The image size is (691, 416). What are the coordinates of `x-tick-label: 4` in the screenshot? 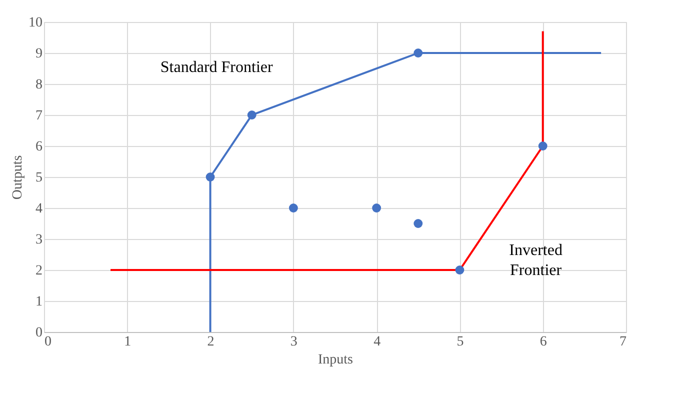 It's located at (377, 342).